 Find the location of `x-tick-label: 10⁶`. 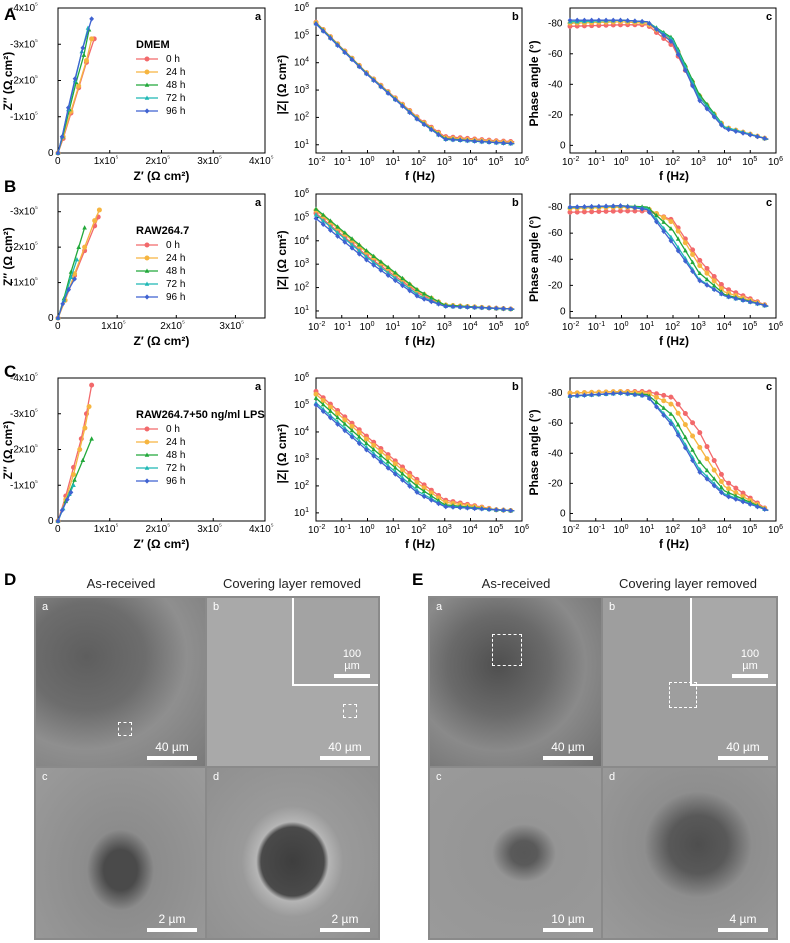

x-tick-label: 10⁶ is located at coordinates (521, 530).